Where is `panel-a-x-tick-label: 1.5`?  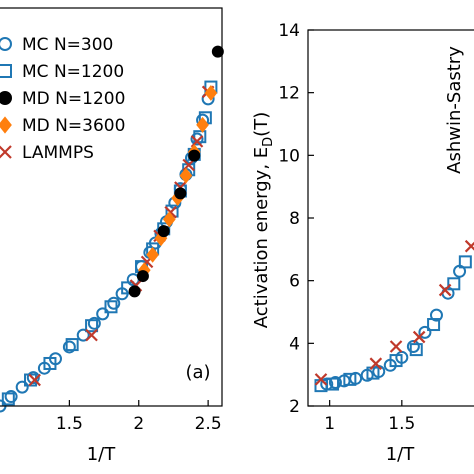 panel-a-x-tick-label: 1.5 is located at coordinates (69, 424).